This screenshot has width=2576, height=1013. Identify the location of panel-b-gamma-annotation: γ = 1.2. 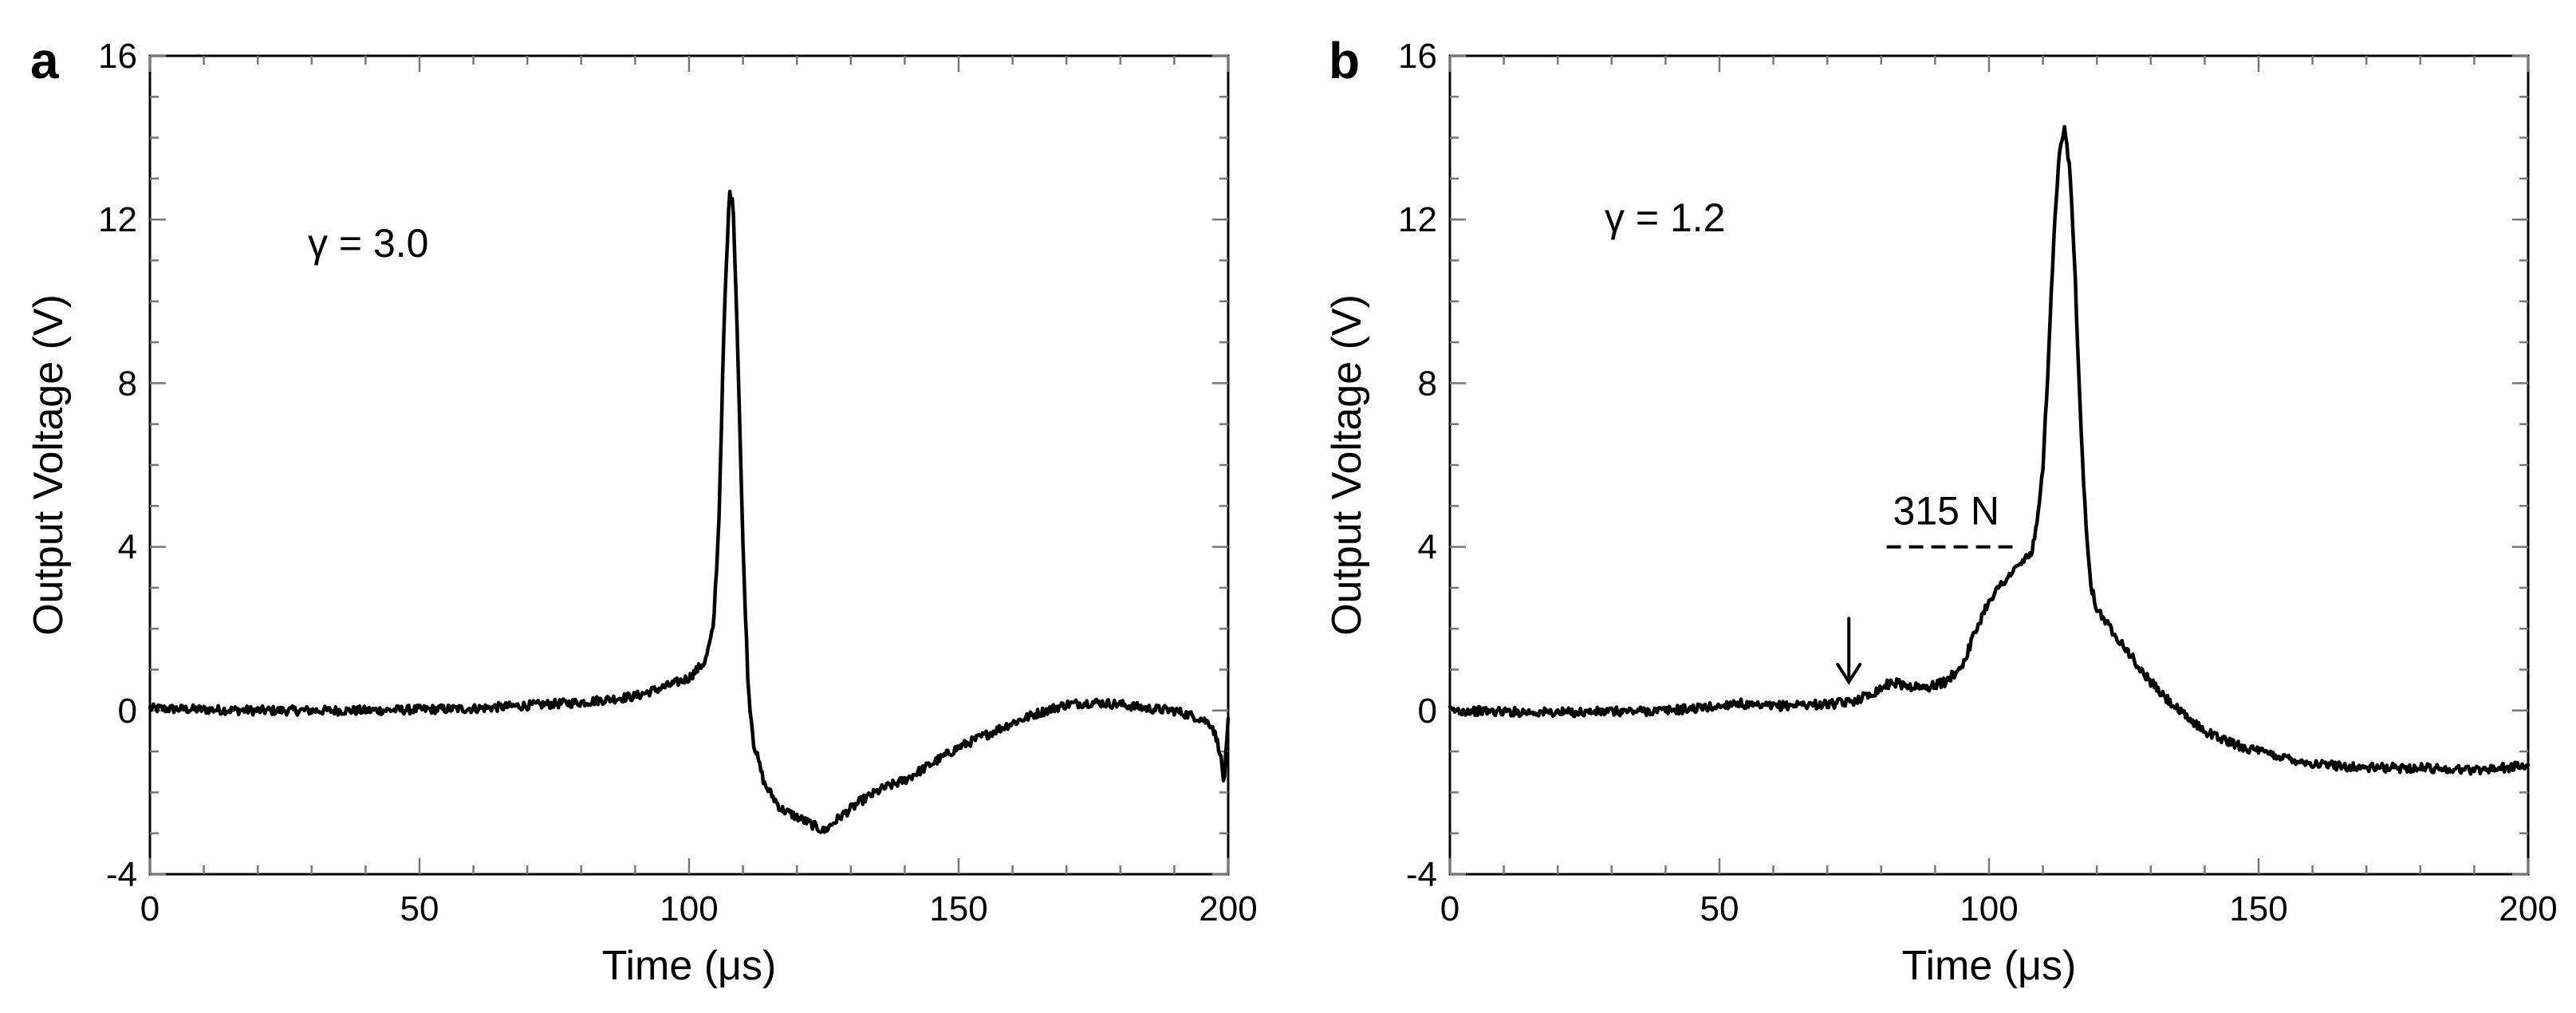
(1665, 217).